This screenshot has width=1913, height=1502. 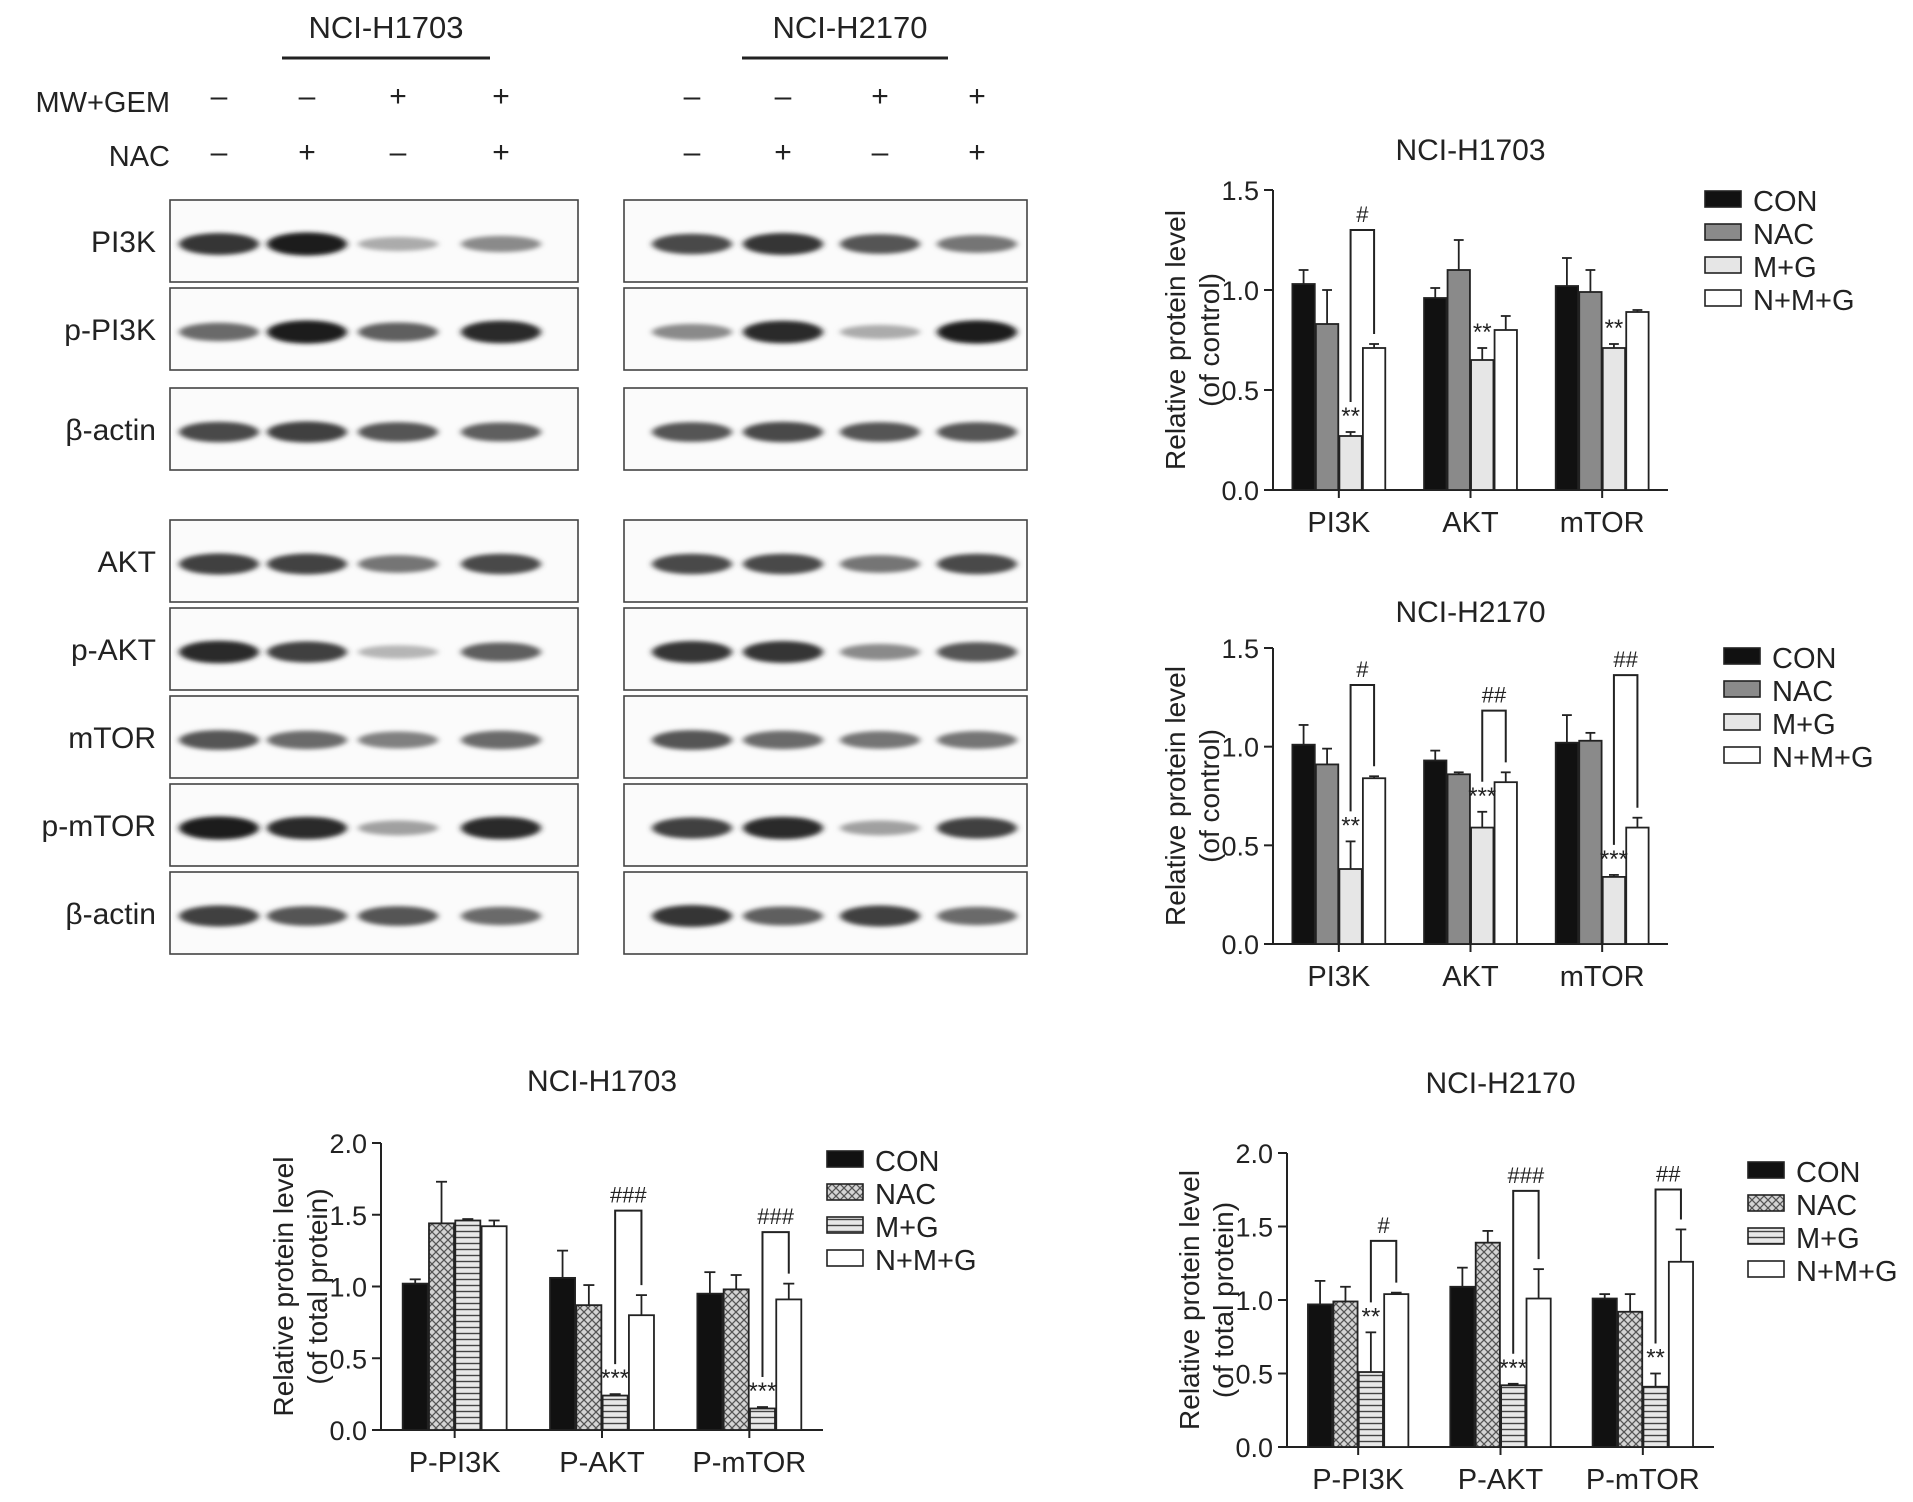 What do you see at coordinates (598, 124) in the screenshot?
I see `condition-sign-grid: – – + + – – + + – + – + – + – +` at bounding box center [598, 124].